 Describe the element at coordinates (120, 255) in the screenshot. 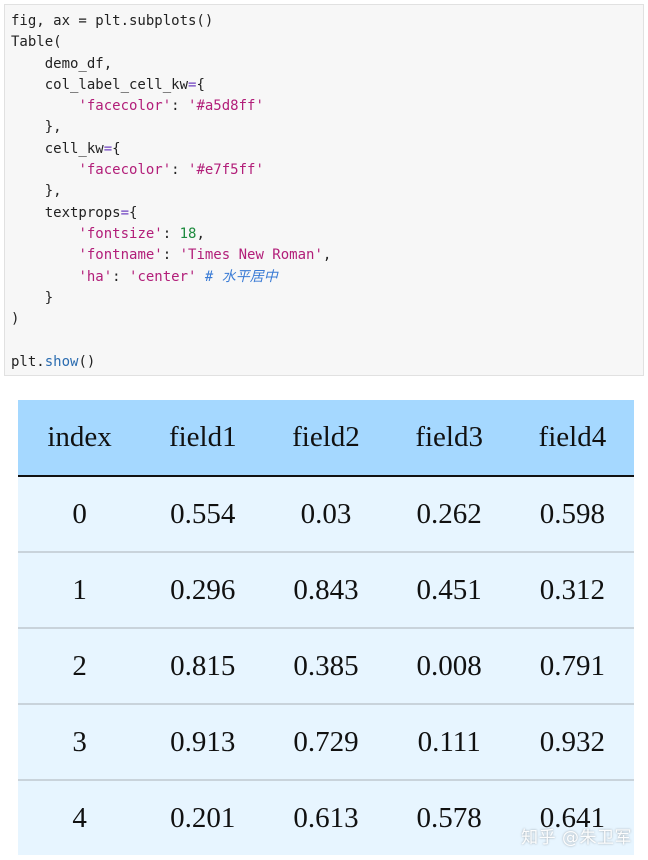

I see `code-token: 'fontname'` at that location.